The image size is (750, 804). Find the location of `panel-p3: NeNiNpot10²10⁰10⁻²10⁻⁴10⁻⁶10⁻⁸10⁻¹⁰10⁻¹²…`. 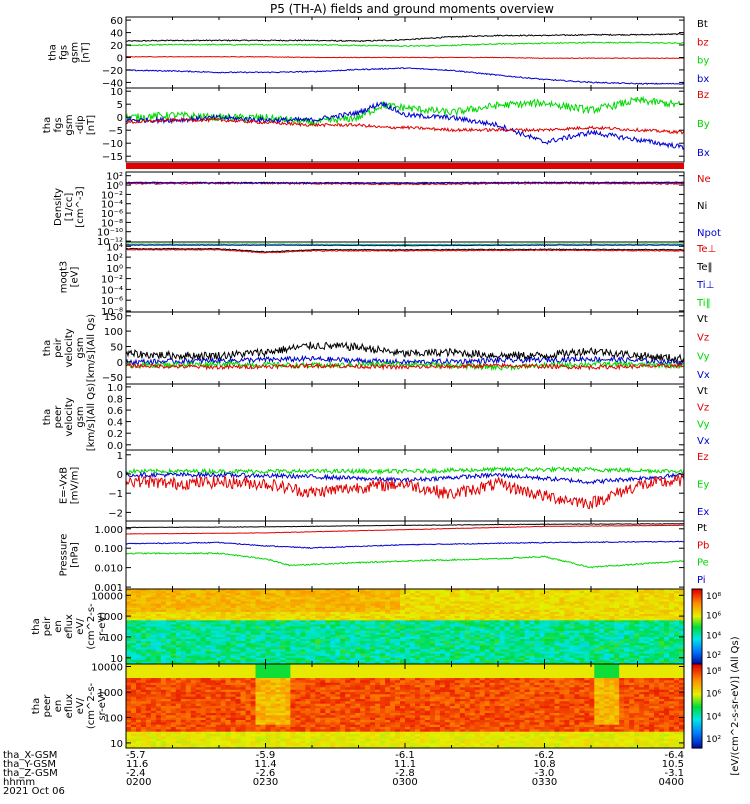

panel-p3: NeNiNpot10²10⁰10⁻²10⁻⁴10⁻⁶10⁻⁸10⁻¹⁰10⁻¹²… is located at coordinates (387, 210).